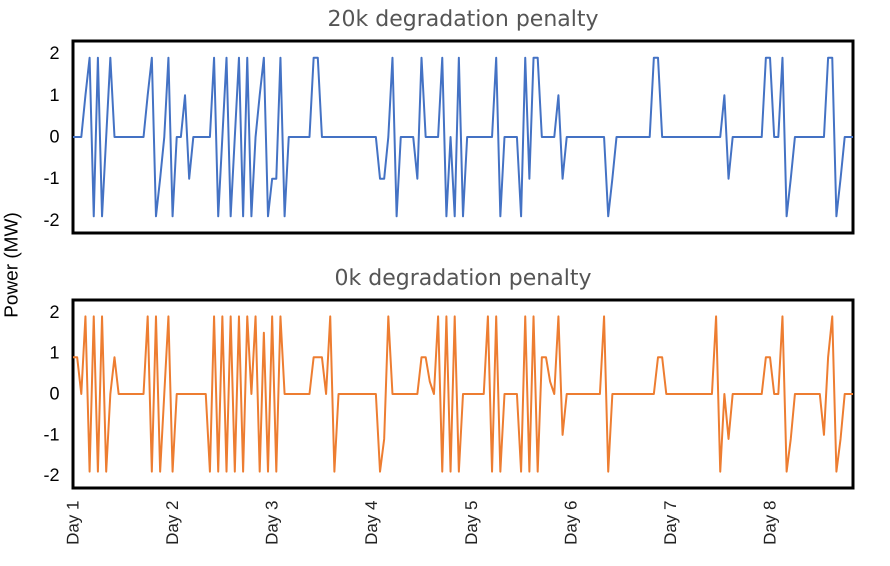 Image resolution: width=890 pixels, height=566 pixels. What do you see at coordinates (770, 522) in the screenshot?
I see `x-tick-label: Day 8` at bounding box center [770, 522].